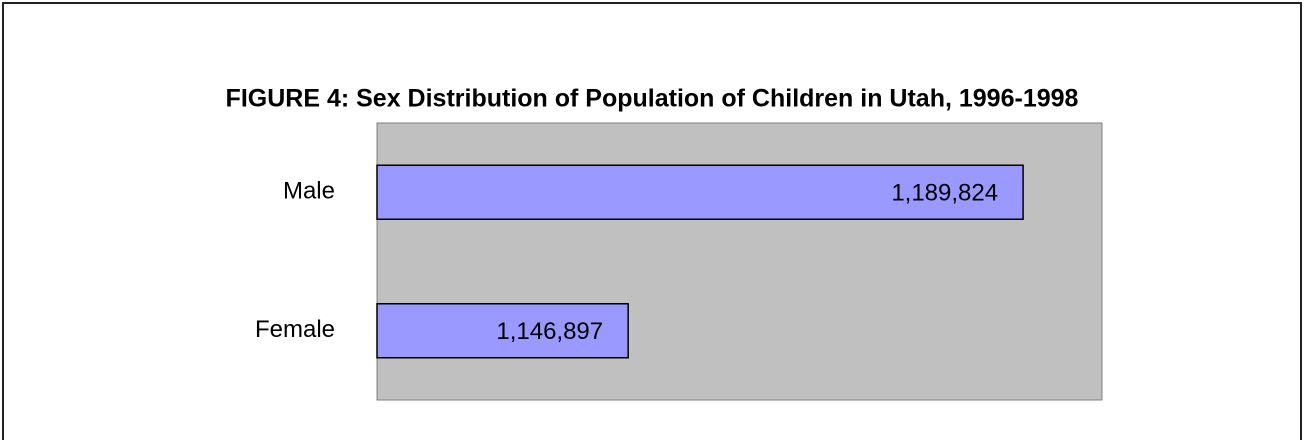 This screenshot has width=1304, height=440. What do you see at coordinates (295, 329) in the screenshot?
I see `category-label: Female` at bounding box center [295, 329].